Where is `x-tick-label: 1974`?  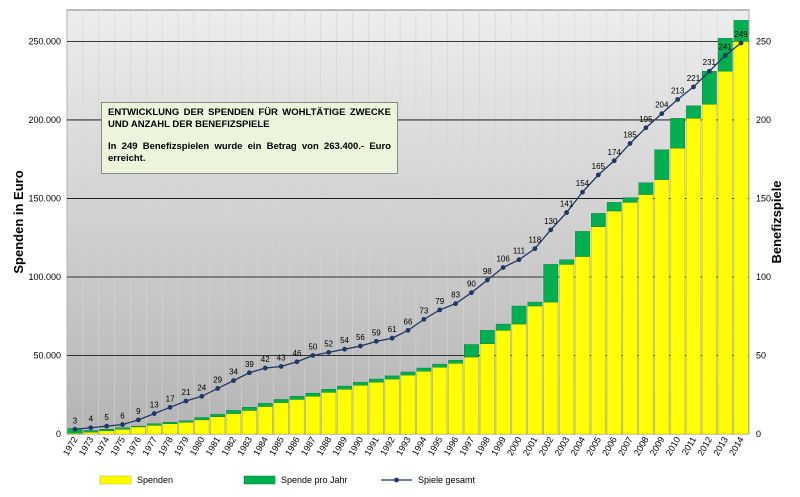
x-tick-label: 1974 is located at coordinates (102, 446).